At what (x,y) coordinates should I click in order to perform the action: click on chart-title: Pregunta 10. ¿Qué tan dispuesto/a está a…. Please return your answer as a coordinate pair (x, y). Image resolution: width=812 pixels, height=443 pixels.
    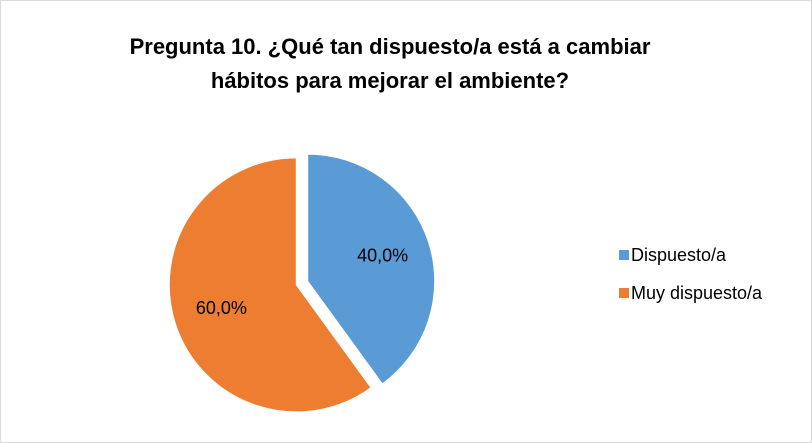
    Looking at the image, I should click on (390, 63).